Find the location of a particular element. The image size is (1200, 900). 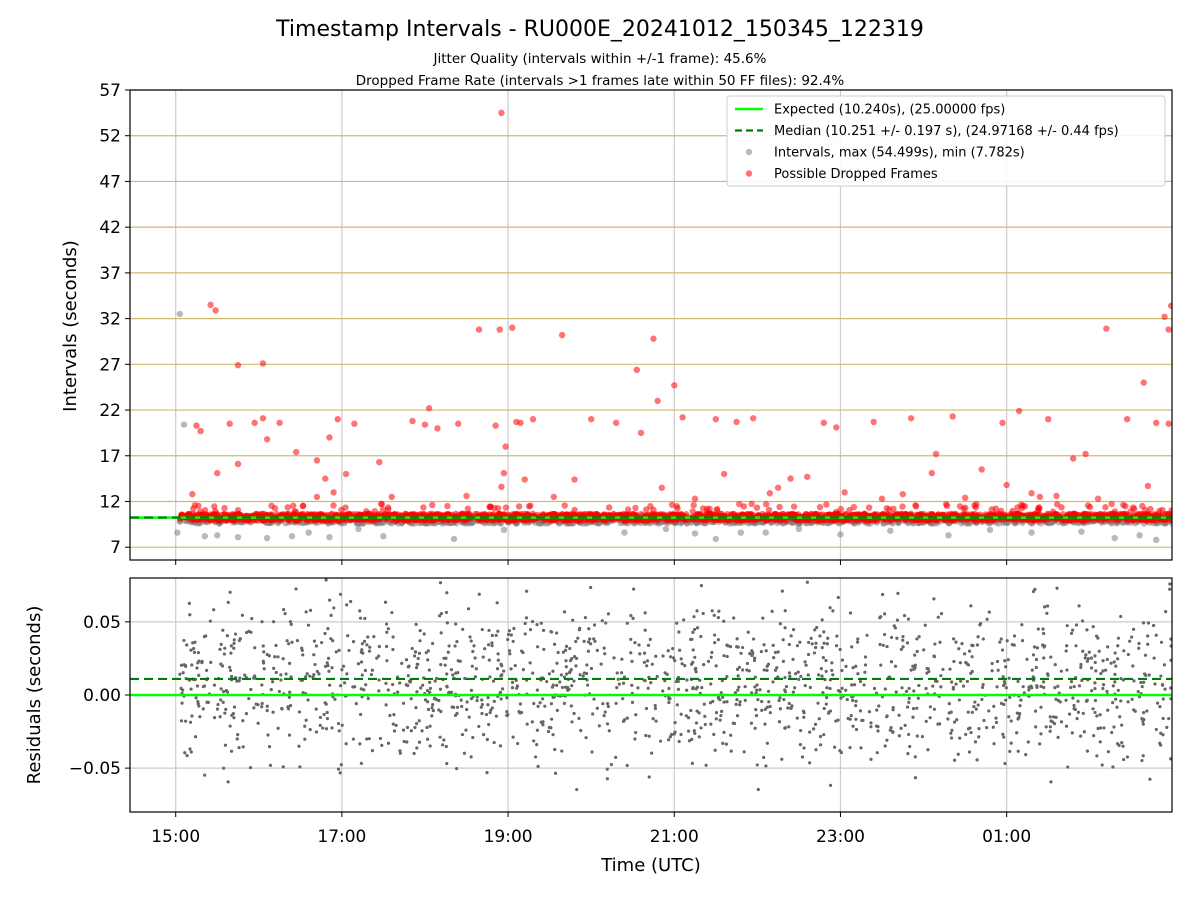

top-y-tick-label: 17 is located at coordinates (110, 457).